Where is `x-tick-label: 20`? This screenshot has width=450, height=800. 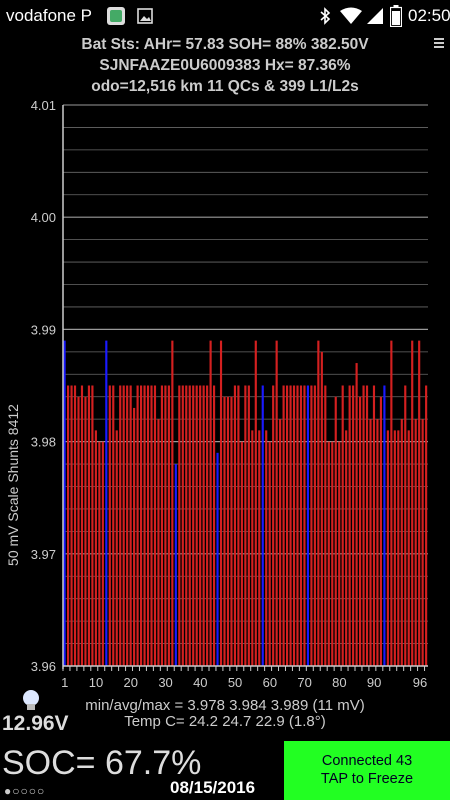
x-tick-label: 20 is located at coordinates (131, 682).